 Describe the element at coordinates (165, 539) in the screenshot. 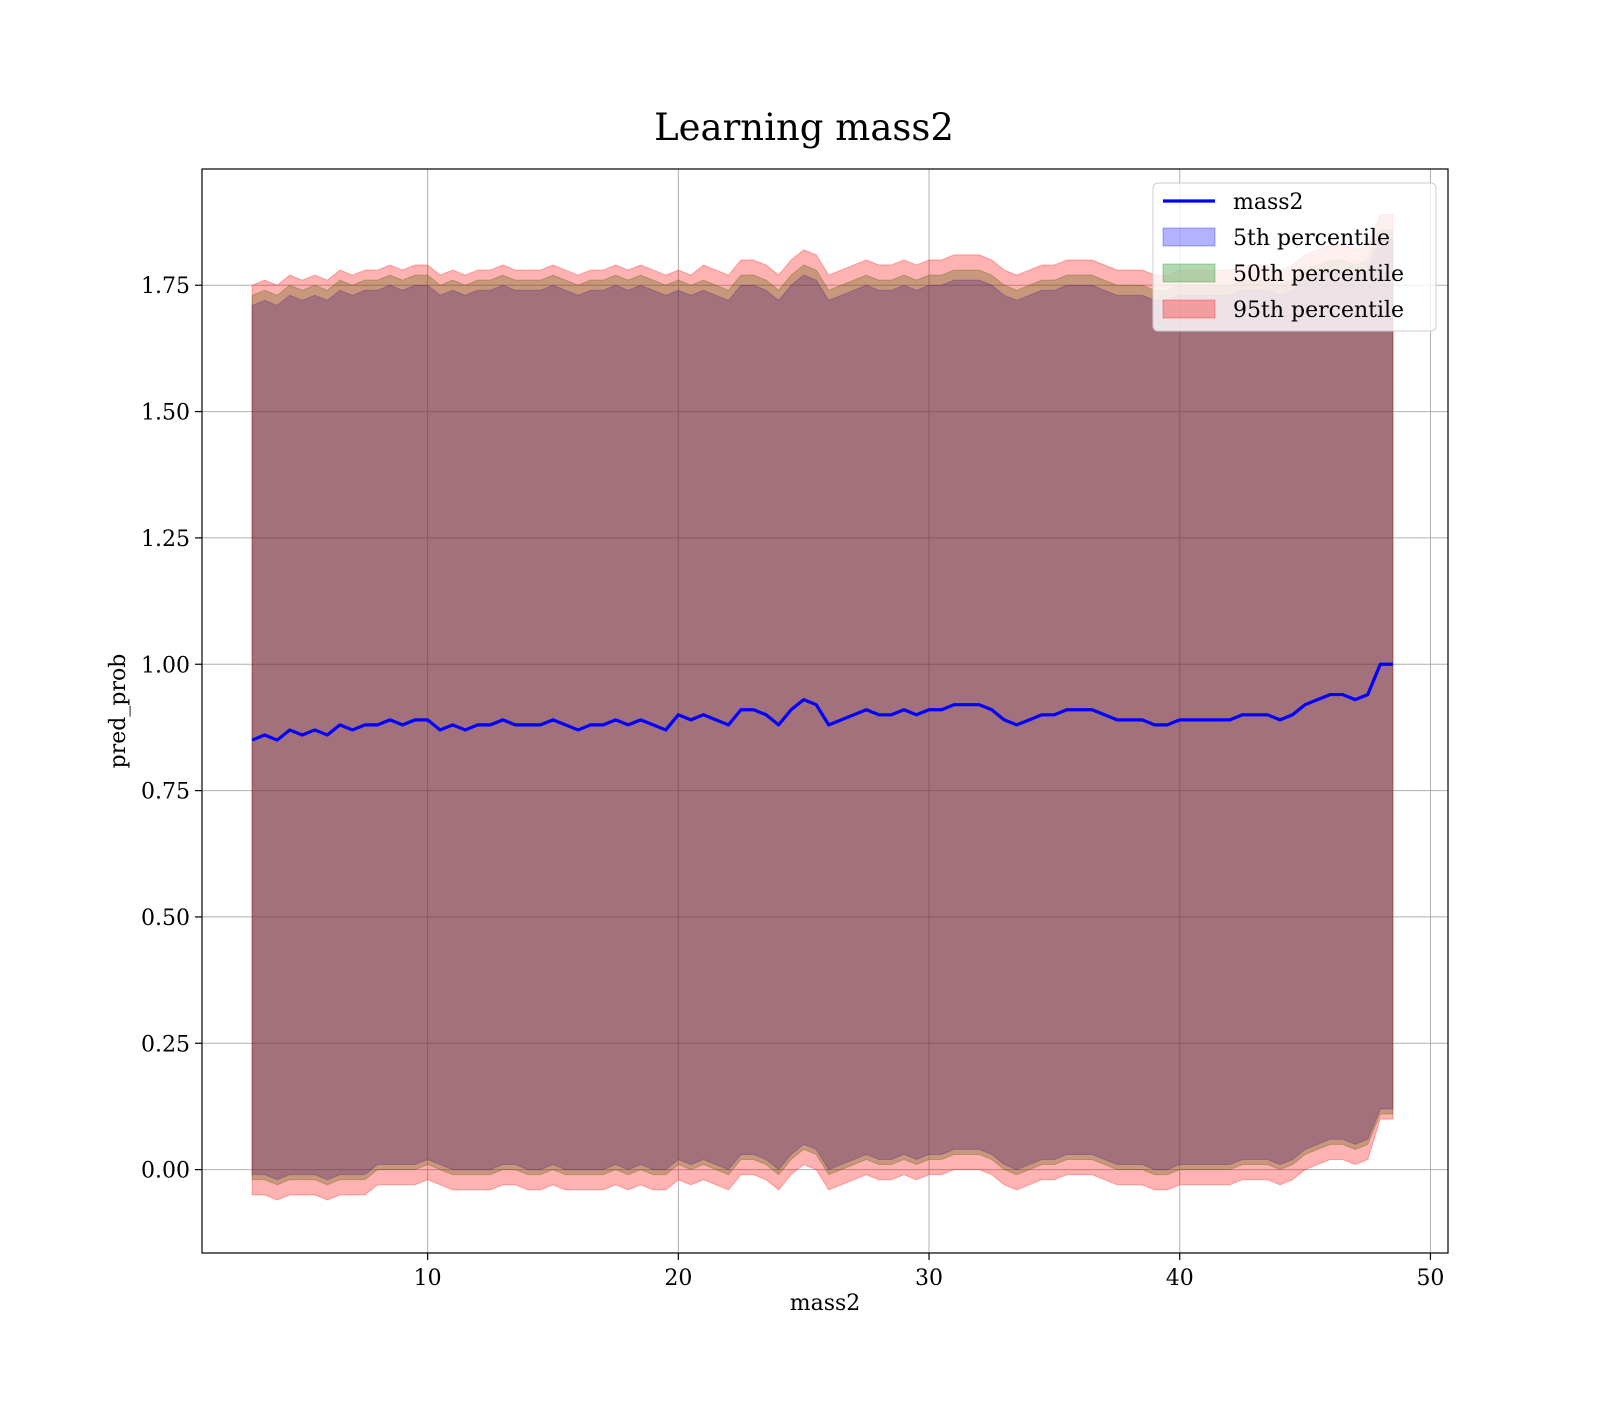

I see `y-tick-label: 1.25` at that location.